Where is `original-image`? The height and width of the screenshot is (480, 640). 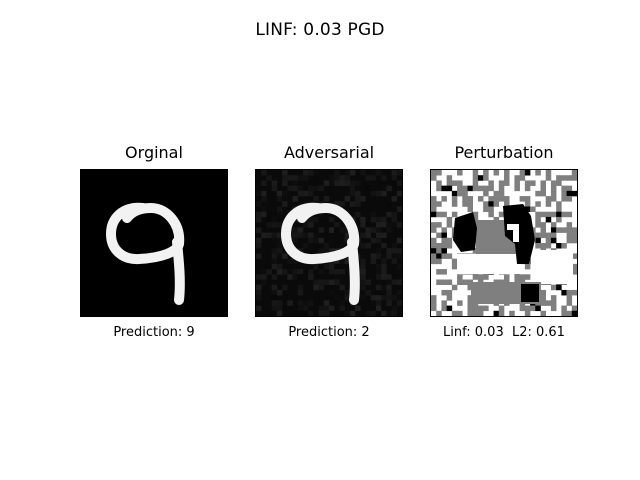
original-image is located at coordinates (154, 243).